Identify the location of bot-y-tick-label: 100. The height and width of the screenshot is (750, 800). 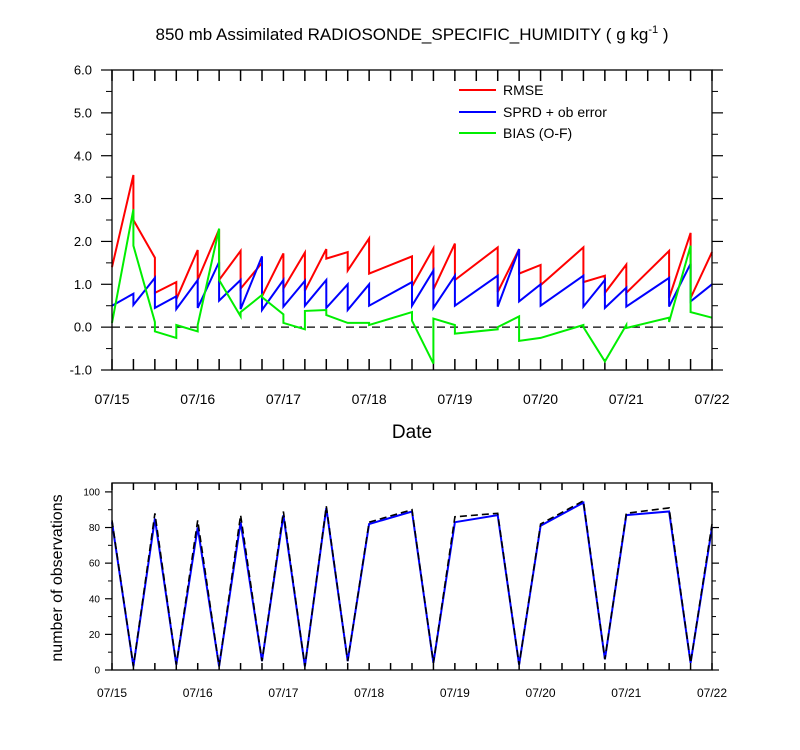
(91, 492).